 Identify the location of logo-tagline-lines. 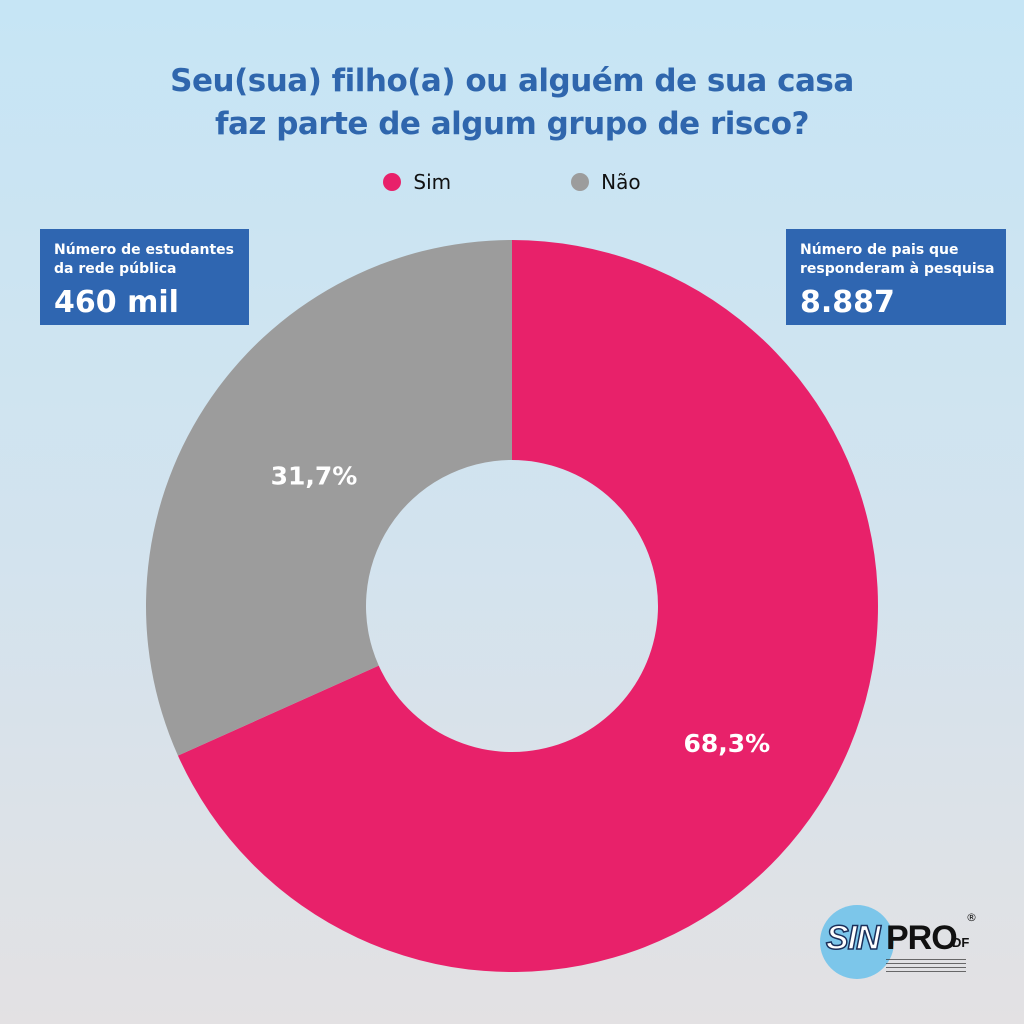
(926, 966).